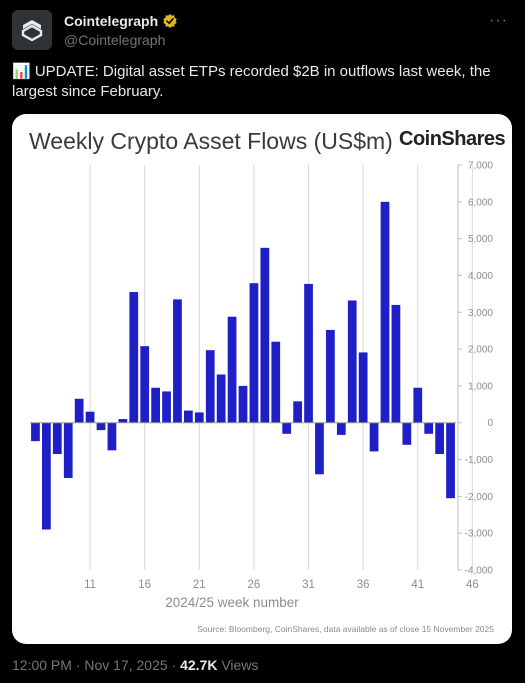 The width and height of the screenshot is (525, 683). I want to click on tweet-meta: 12:00 PM · Nov 17, 2025 · 42.7K Views, so click(135, 665).